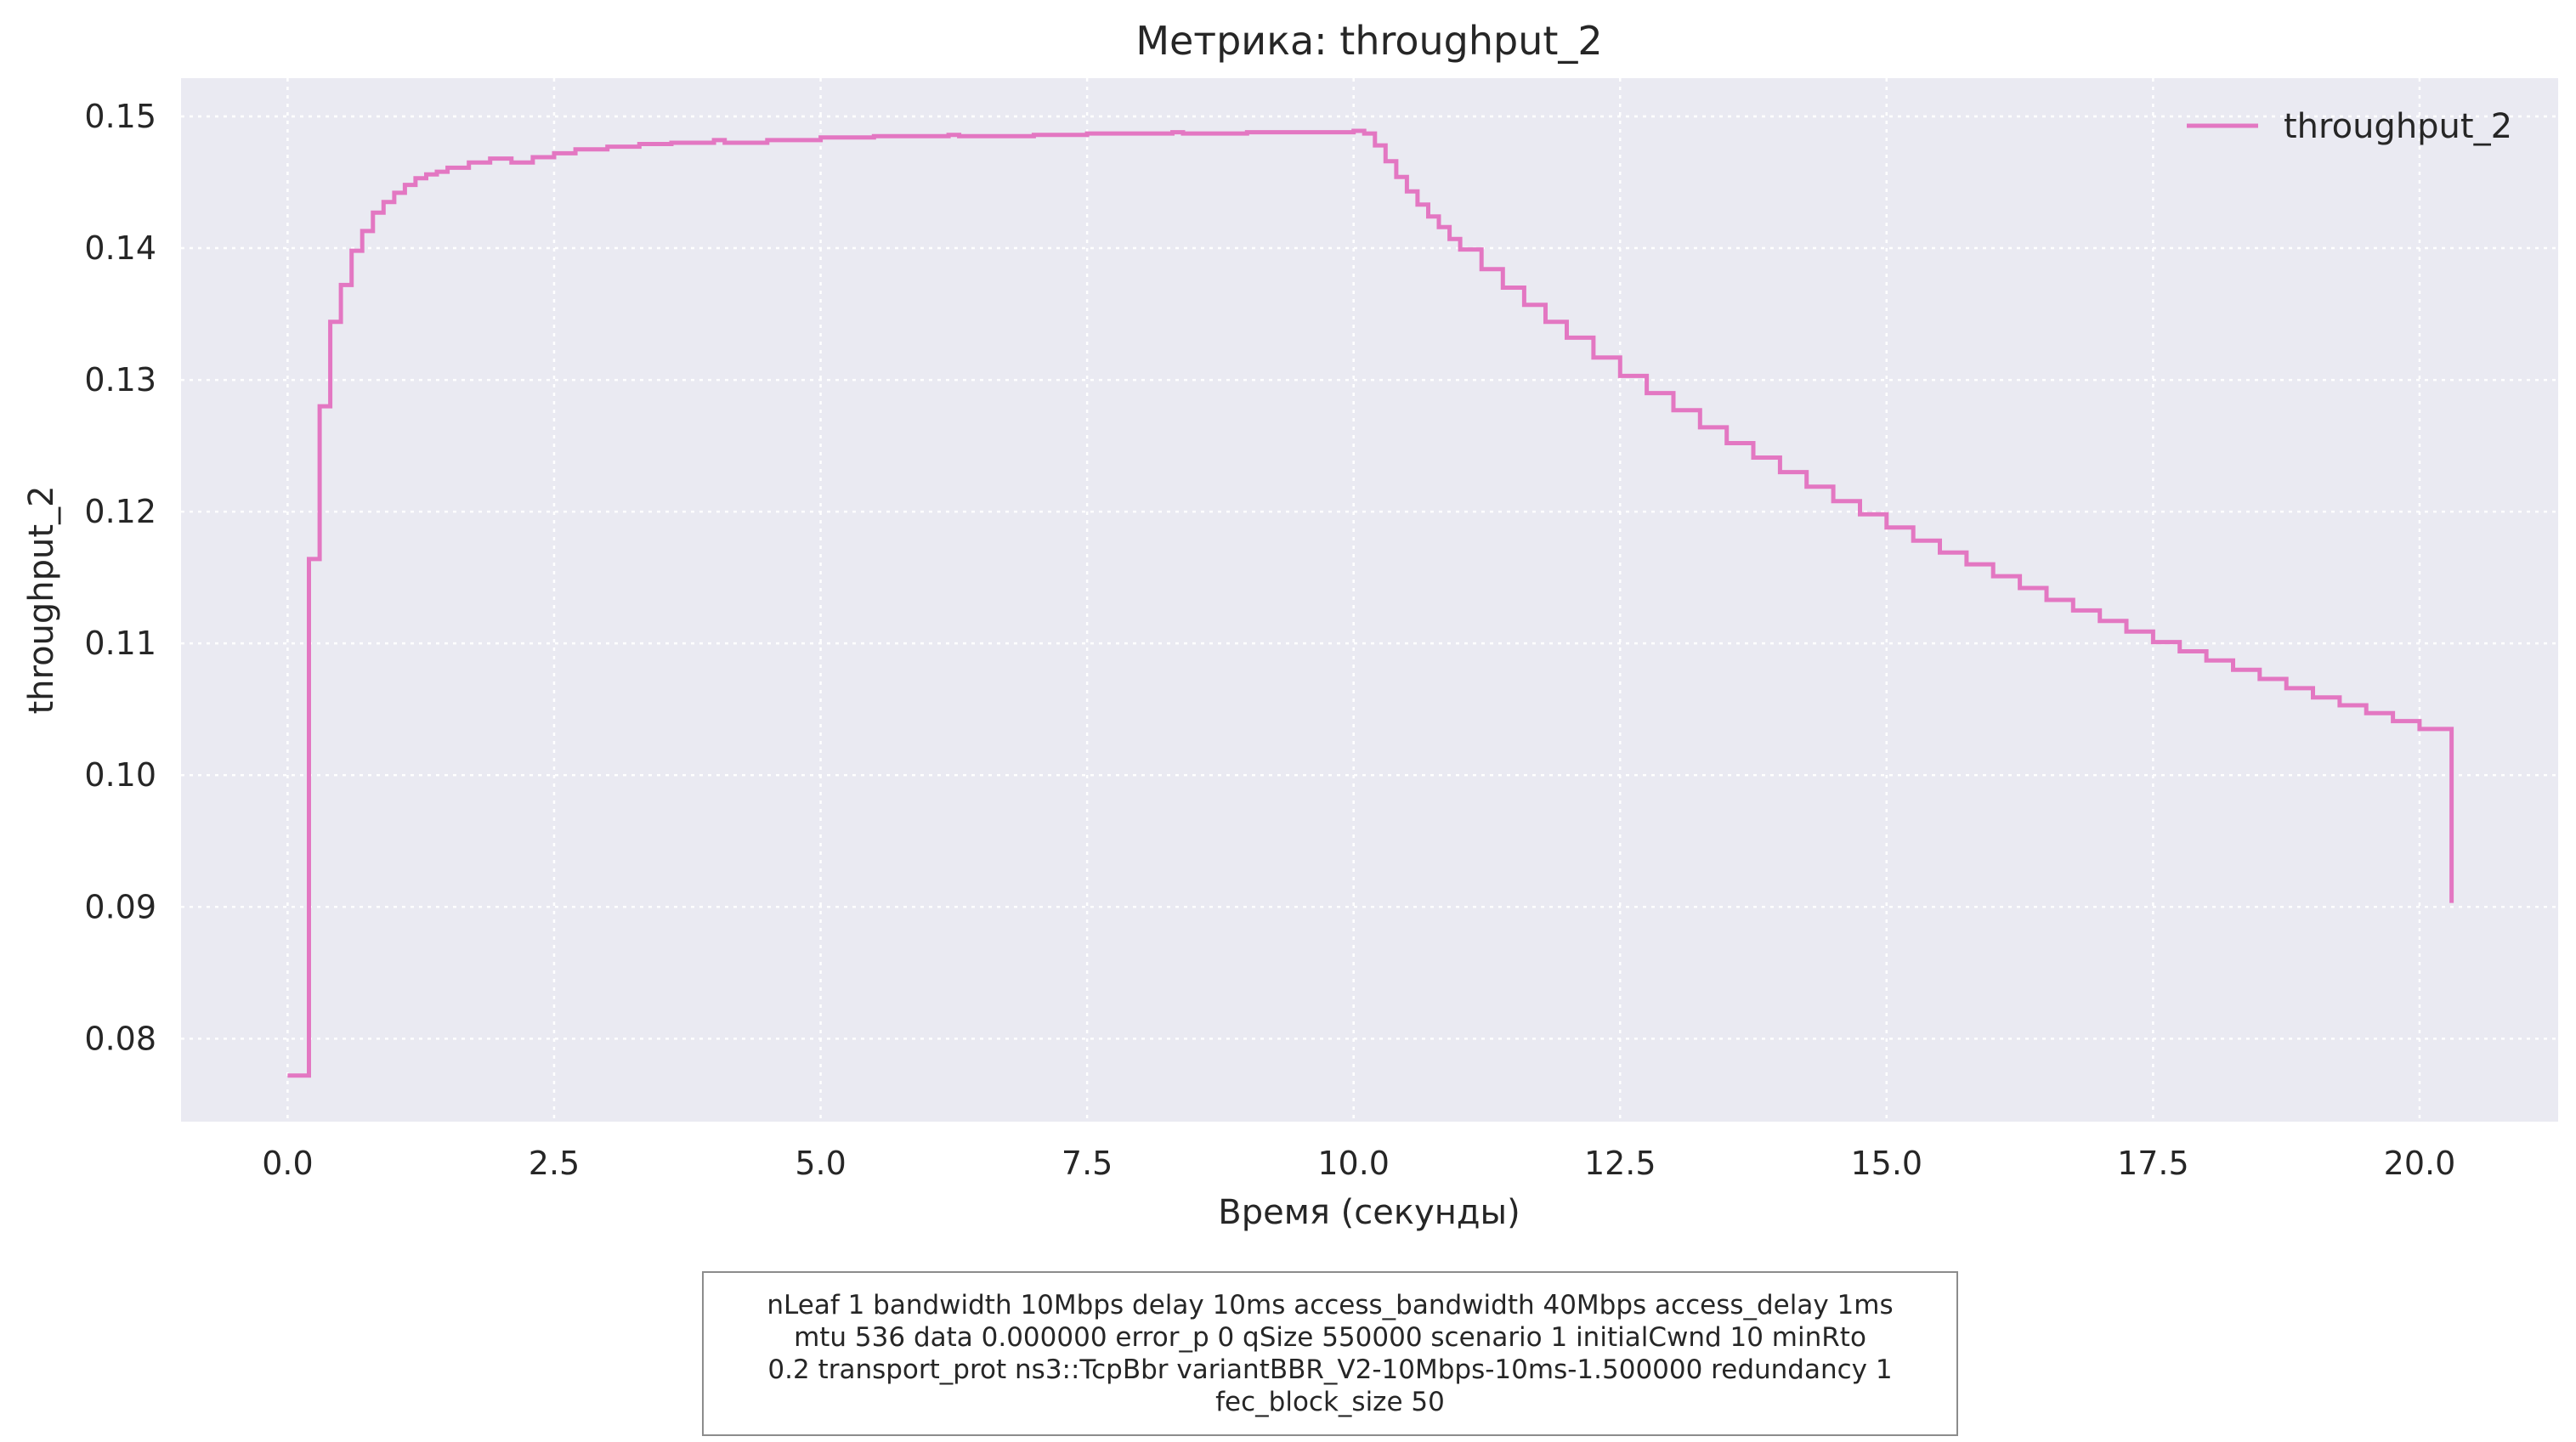 The height and width of the screenshot is (1442, 2576). What do you see at coordinates (1353, 1163) in the screenshot?
I see `x-tick-label: 10.0` at bounding box center [1353, 1163].